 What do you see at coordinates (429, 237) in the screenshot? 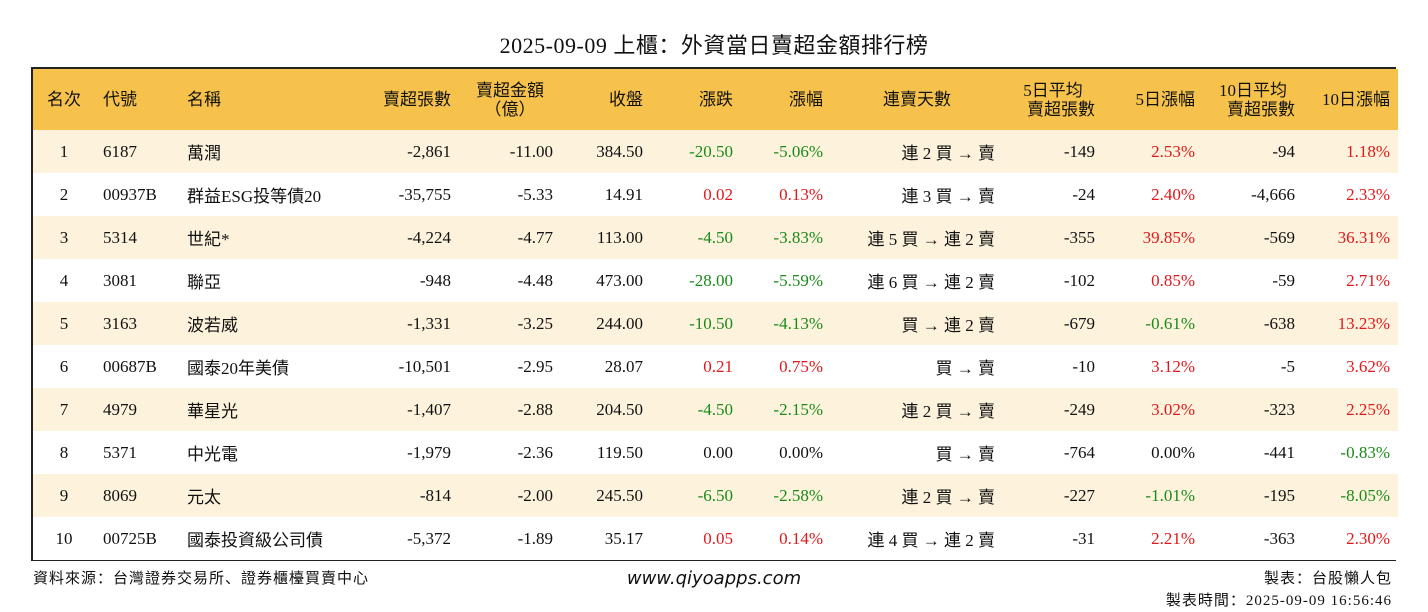
I see `cell-net-sell-lots: -4,224` at bounding box center [429, 237].